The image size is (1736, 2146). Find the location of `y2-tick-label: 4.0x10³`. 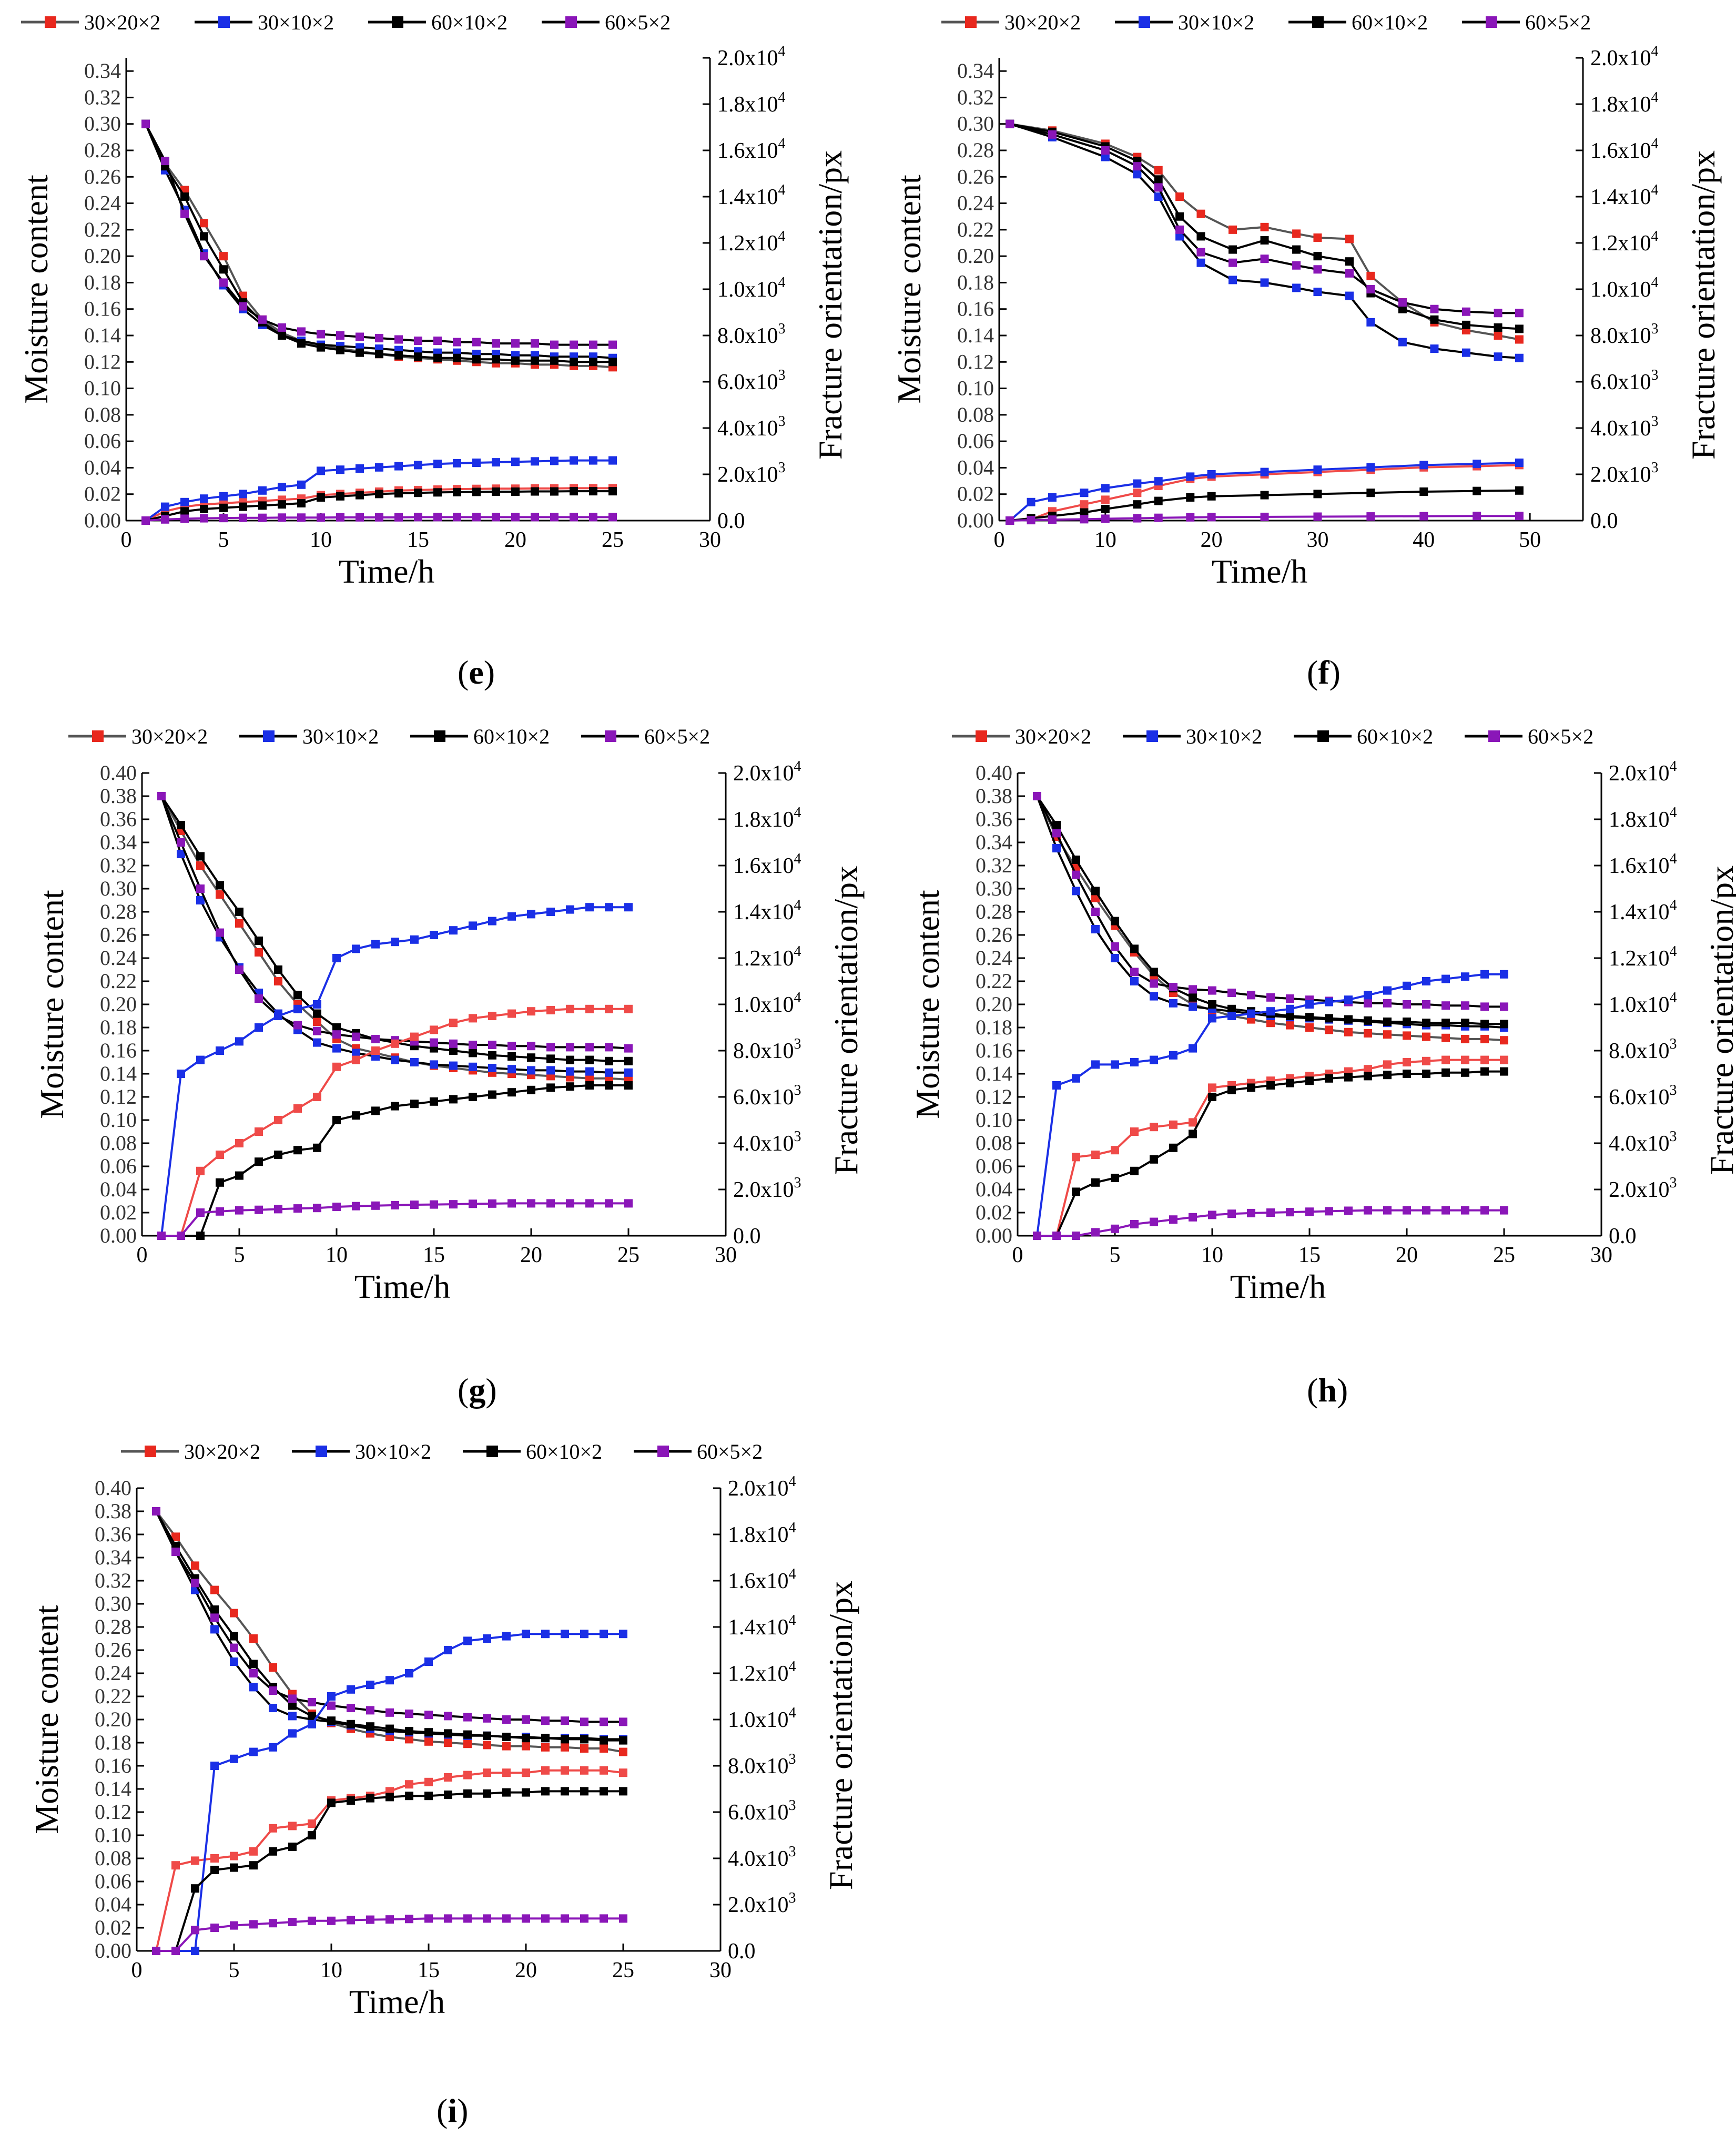

y2-tick-label: 4.0x10³ is located at coordinates (767, 1142).